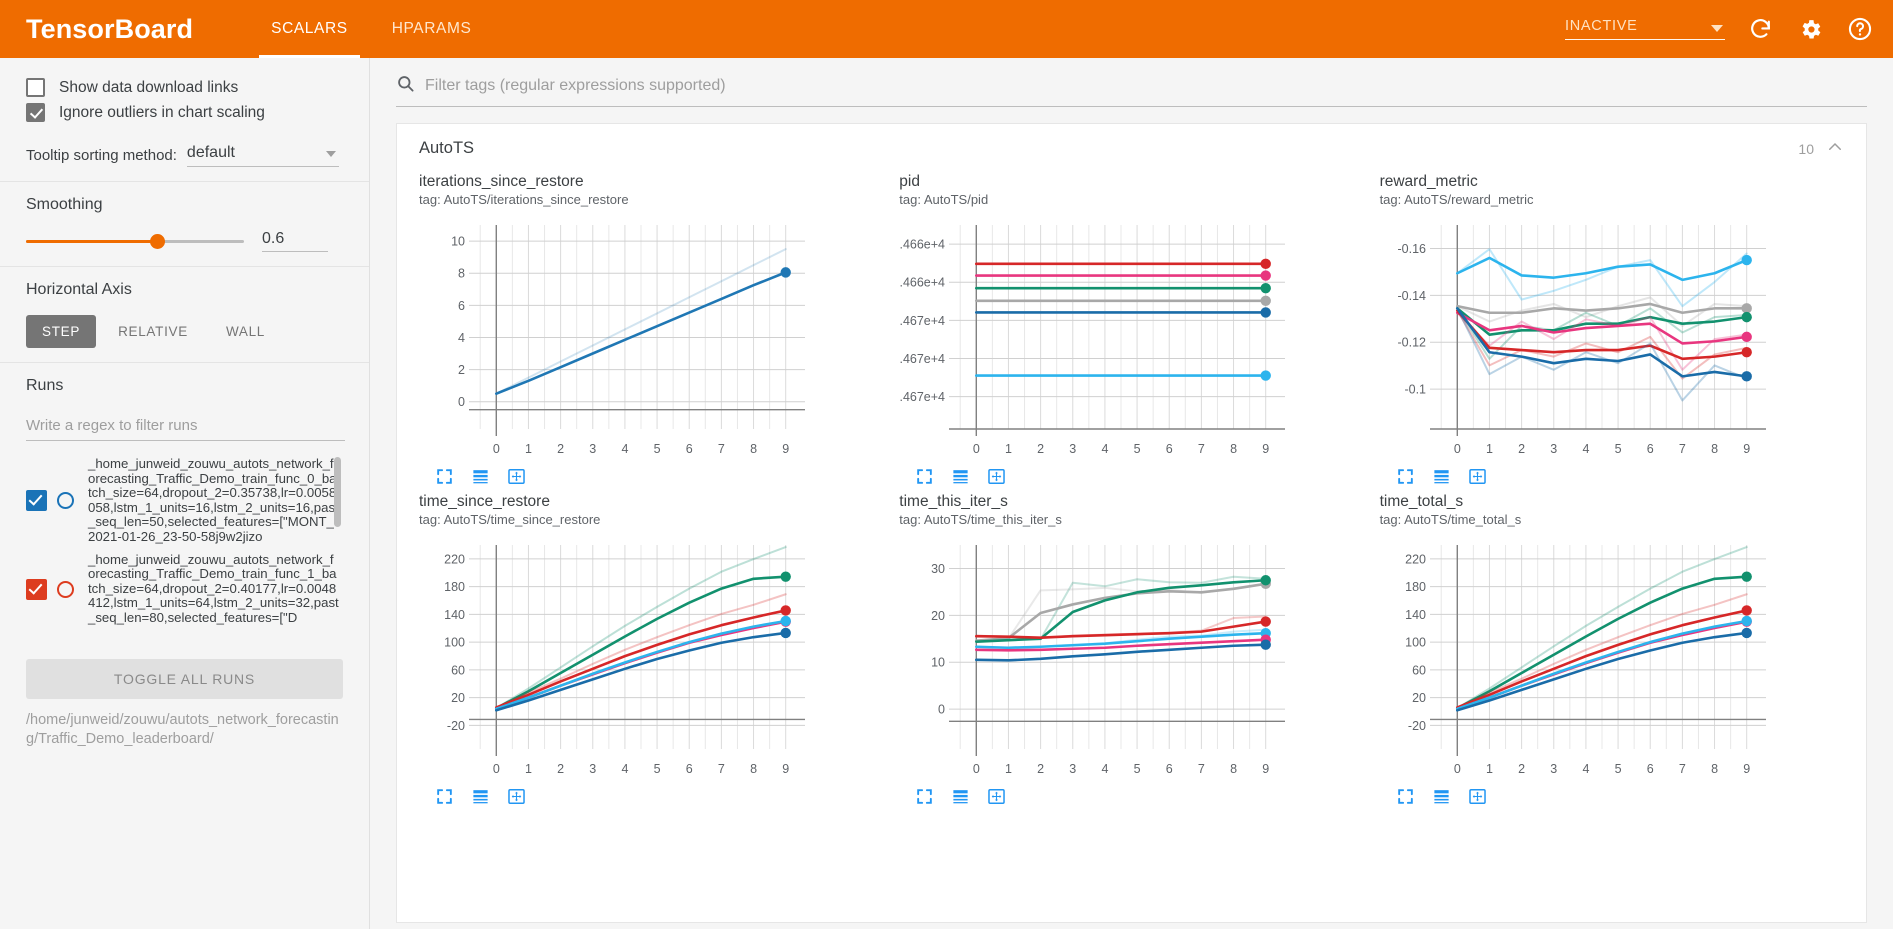 This screenshot has height=929, width=1893. I want to click on tab-scalars: SCALARS, so click(309, 29).